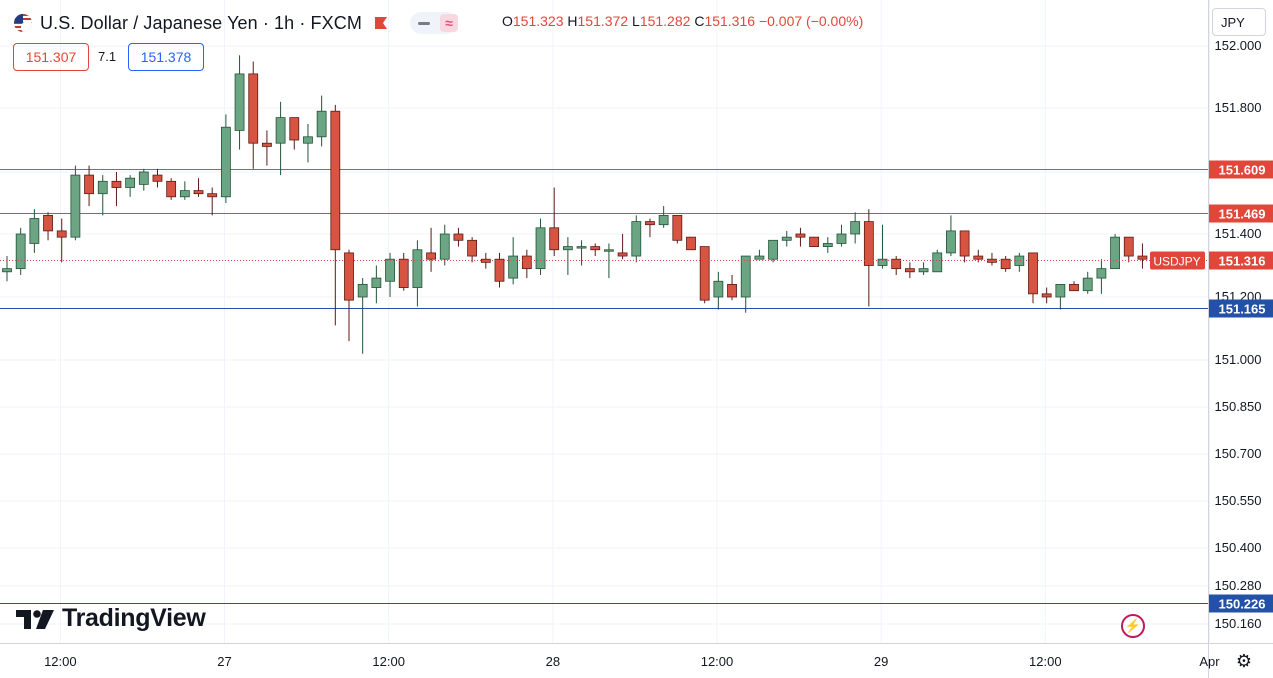 This screenshot has height=678, width=1273. Describe the element at coordinates (51, 57) in the screenshot. I see `sell-price-button: 151.307` at that location.